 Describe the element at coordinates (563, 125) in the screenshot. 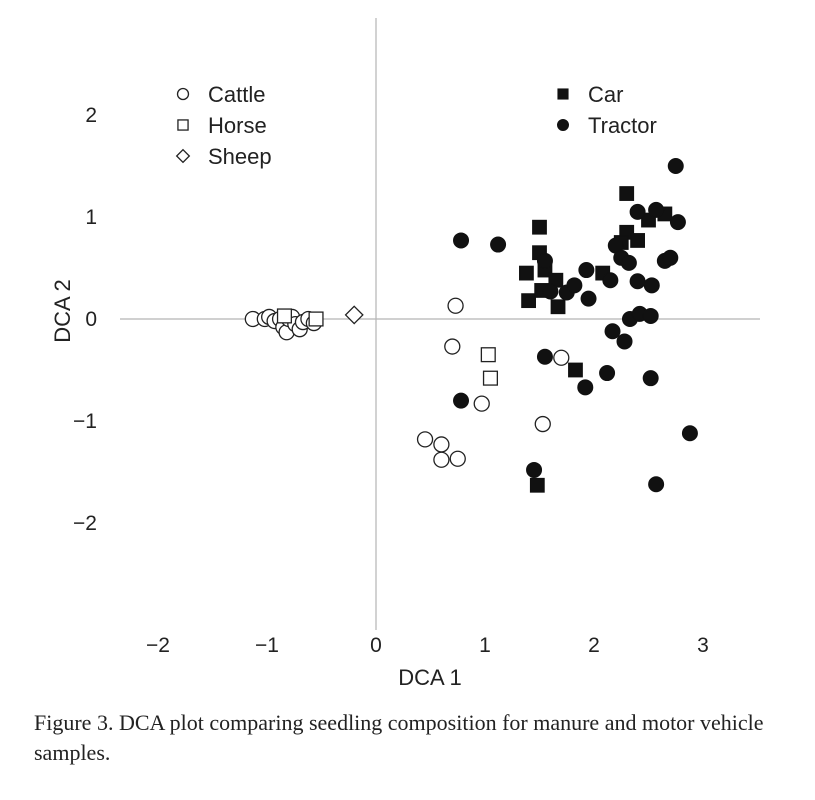

I see `legend-marker-tractor` at that location.